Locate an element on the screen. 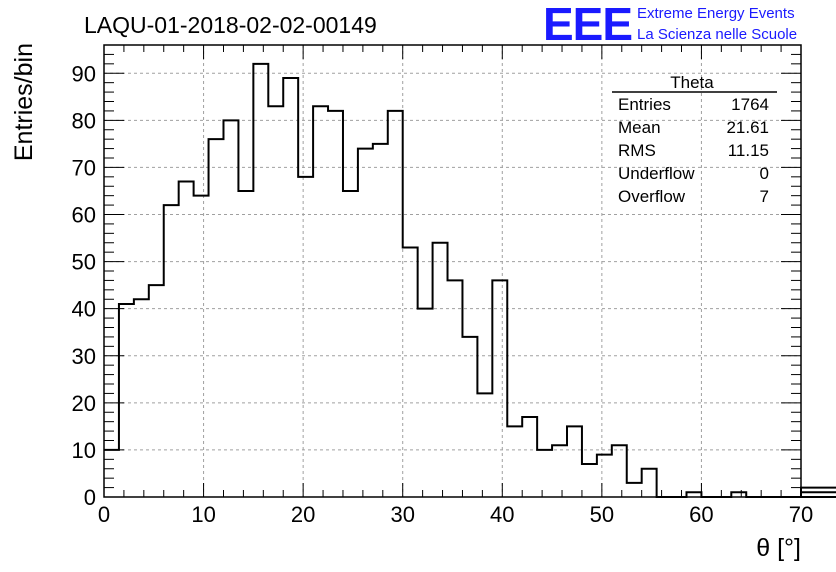  x-tick-label: 60 is located at coordinates (701, 514).